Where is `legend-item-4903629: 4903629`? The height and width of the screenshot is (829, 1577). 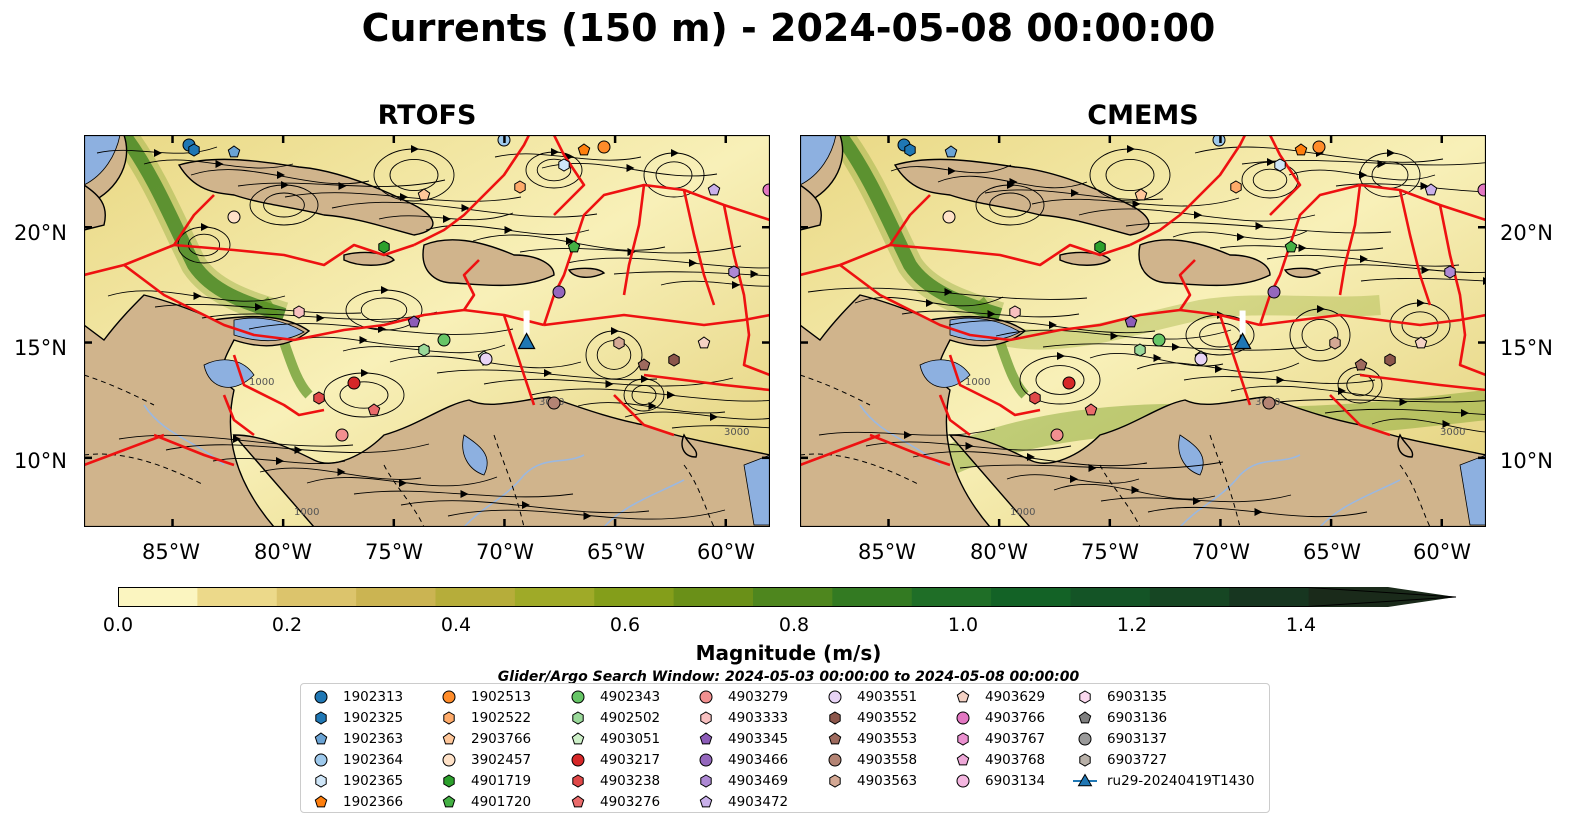 legend-item-4903629: 4903629 is located at coordinates (998, 697).